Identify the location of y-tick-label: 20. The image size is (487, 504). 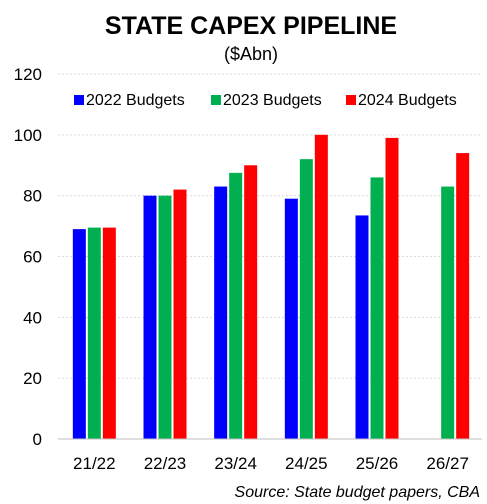
(32, 378).